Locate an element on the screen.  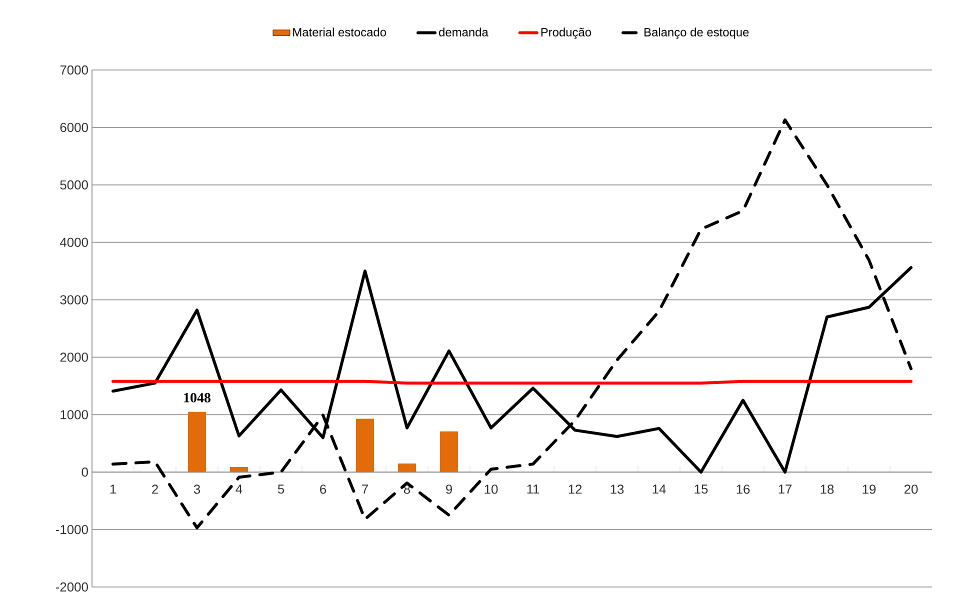
legend-label: Balanço de estoque is located at coordinates (696, 33).